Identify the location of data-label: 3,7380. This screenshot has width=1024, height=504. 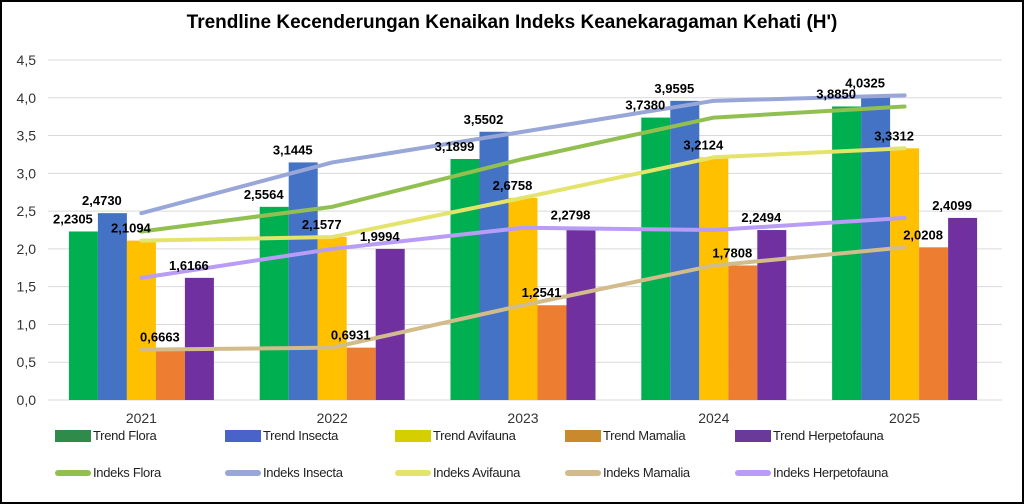
(645, 105).